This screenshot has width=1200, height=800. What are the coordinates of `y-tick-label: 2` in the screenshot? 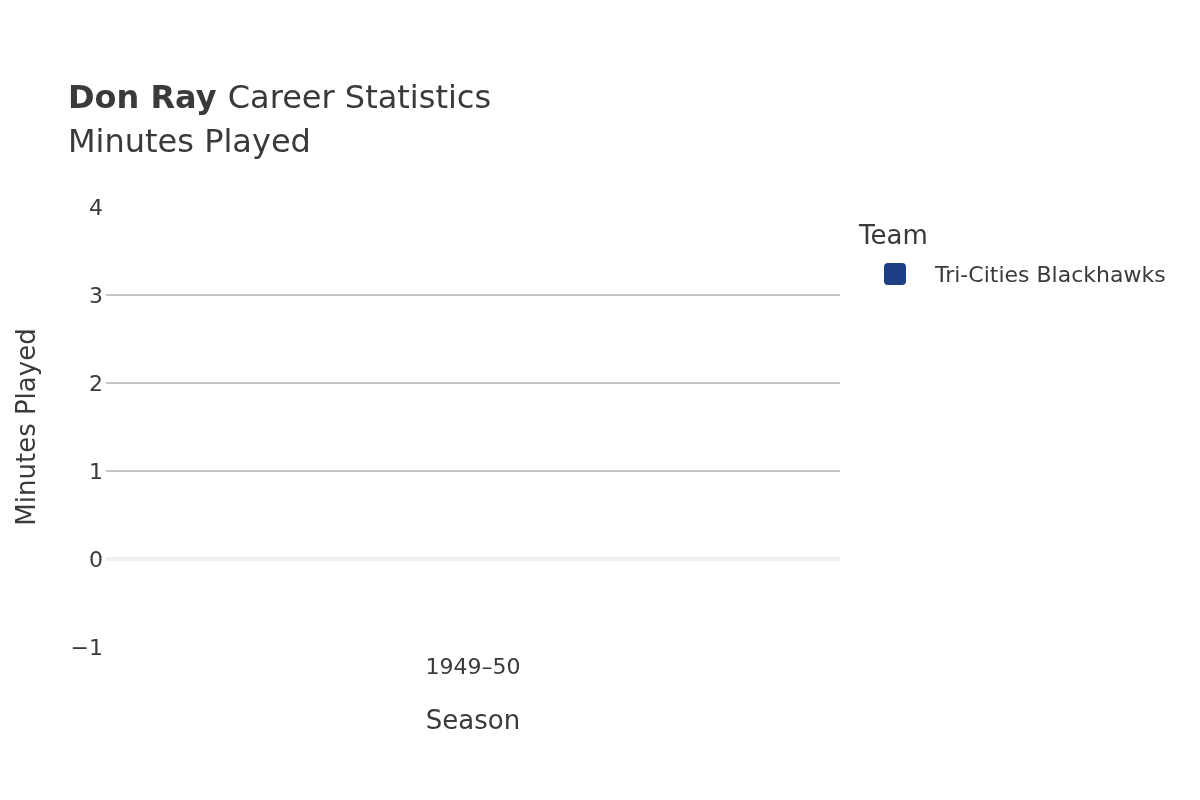 It's located at (96, 383).